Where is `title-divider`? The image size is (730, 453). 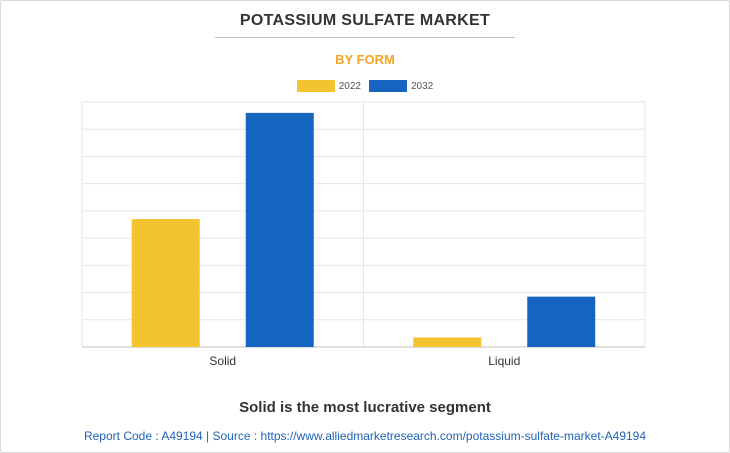
title-divider is located at coordinates (365, 37).